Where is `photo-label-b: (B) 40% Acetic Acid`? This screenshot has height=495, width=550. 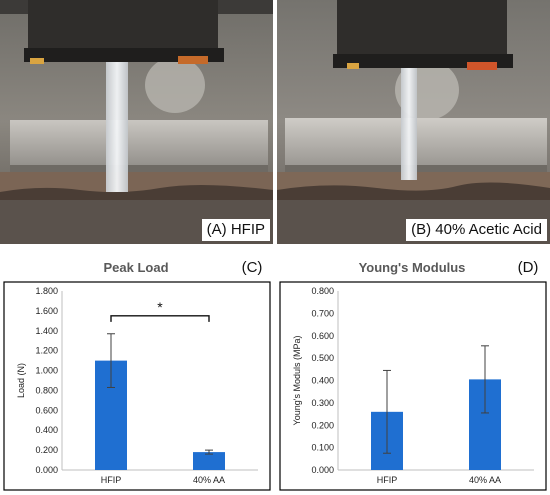
photo-label-b: (B) 40% Acetic Acid is located at coordinates (476, 230).